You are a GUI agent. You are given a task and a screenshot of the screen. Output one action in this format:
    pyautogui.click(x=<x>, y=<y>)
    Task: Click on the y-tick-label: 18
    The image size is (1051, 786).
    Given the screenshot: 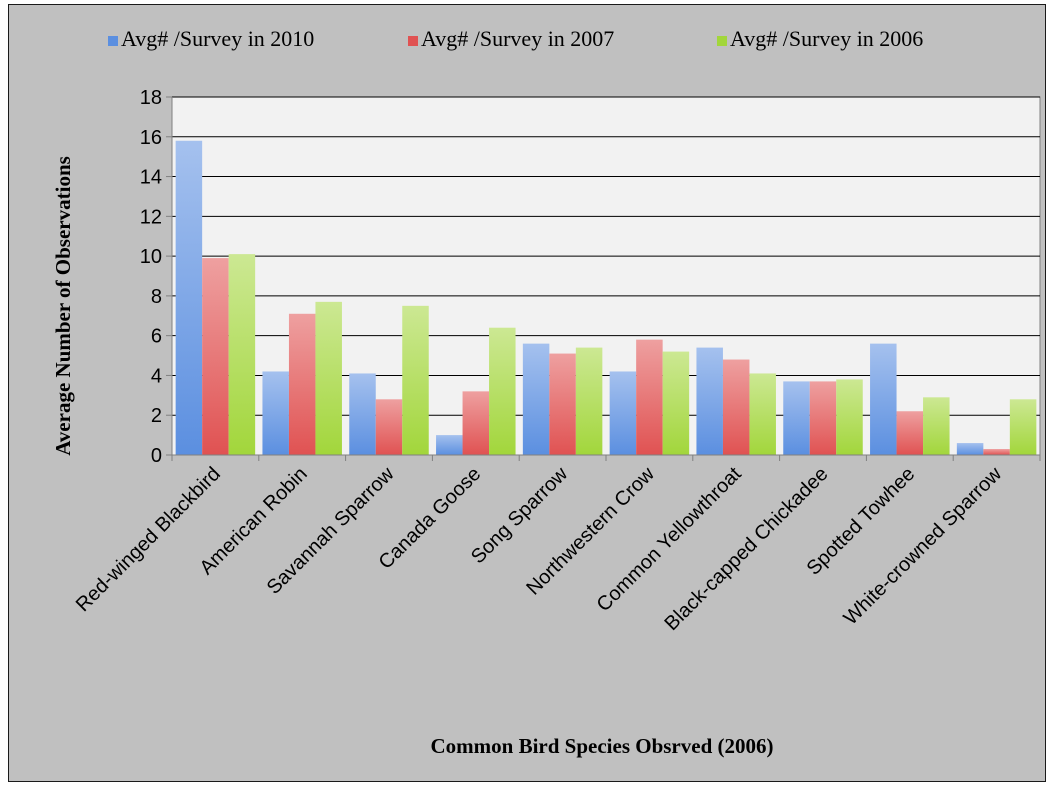 What is the action you would take?
    pyautogui.click(x=151, y=98)
    